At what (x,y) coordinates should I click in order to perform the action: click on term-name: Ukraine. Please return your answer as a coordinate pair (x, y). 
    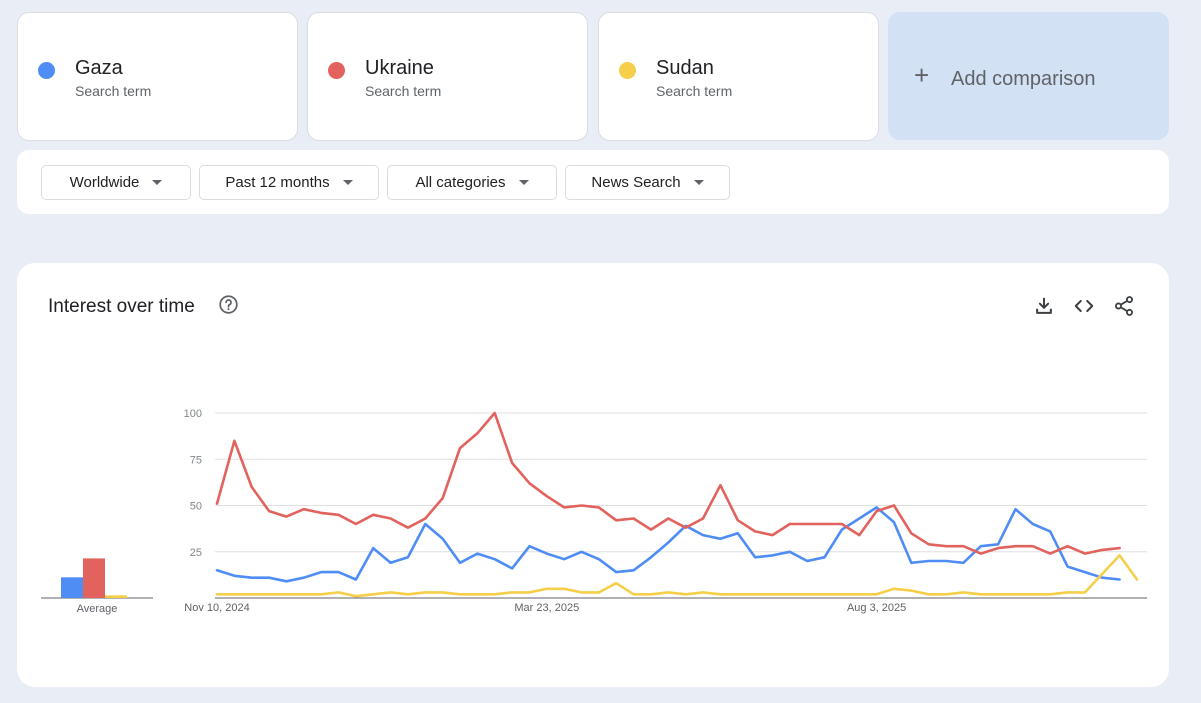
    Looking at the image, I should click on (399, 68).